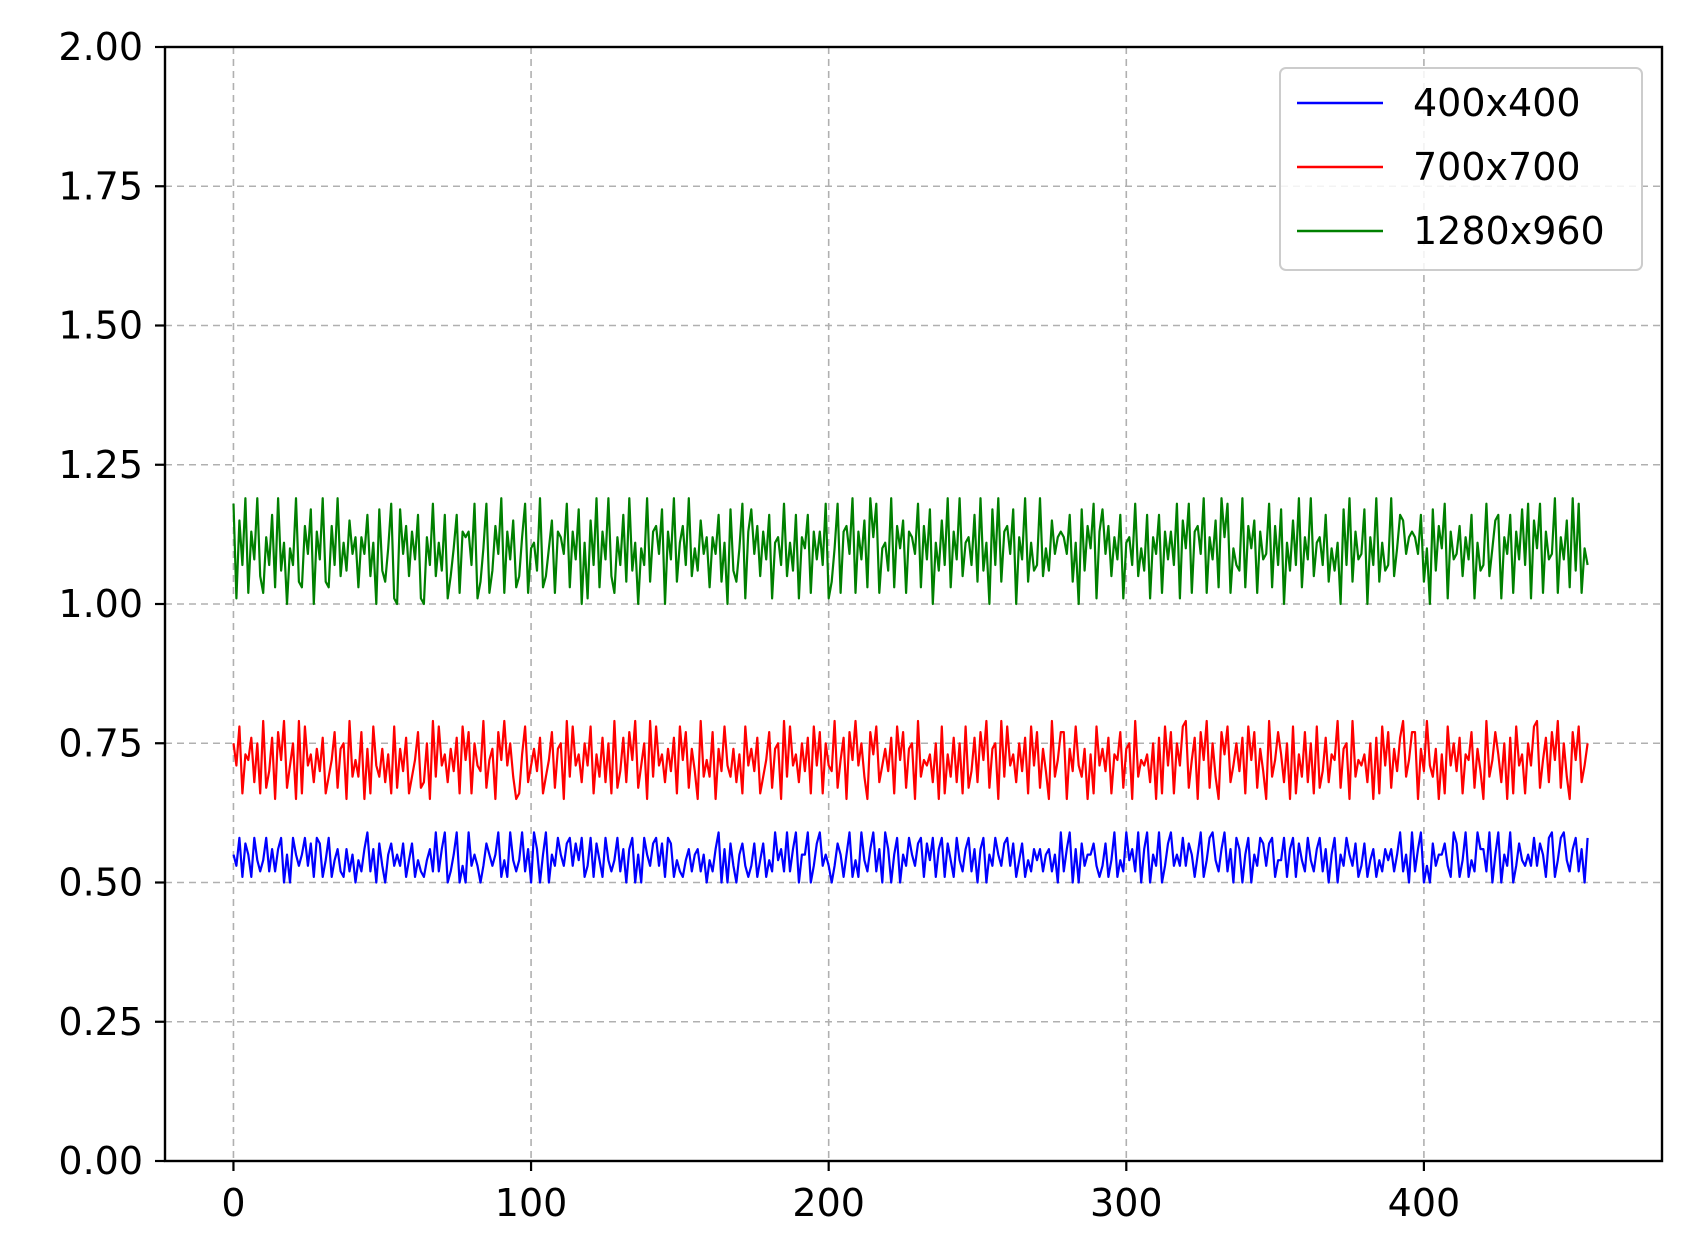 This screenshot has width=1688, height=1244. What do you see at coordinates (100, 883) in the screenshot?
I see `y-tick-label: 0.50` at bounding box center [100, 883].